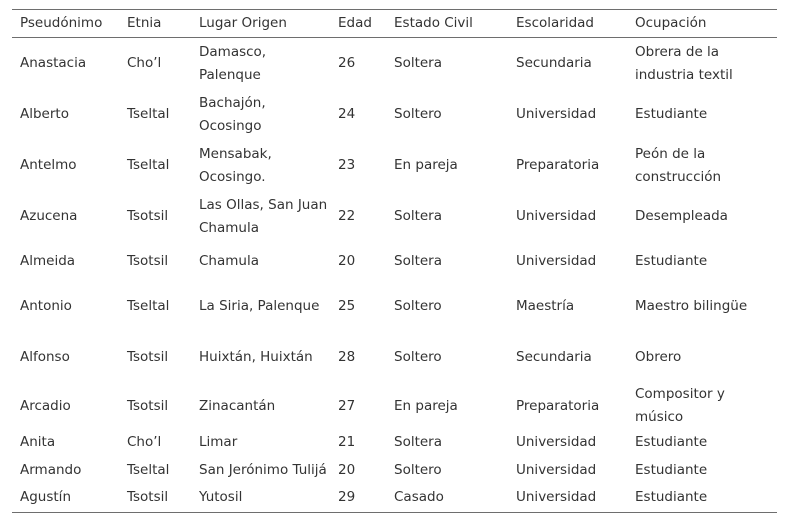  Describe the element at coordinates (45, 357) in the screenshot. I see `cell-pseudonimo-text: Alfonso` at that location.